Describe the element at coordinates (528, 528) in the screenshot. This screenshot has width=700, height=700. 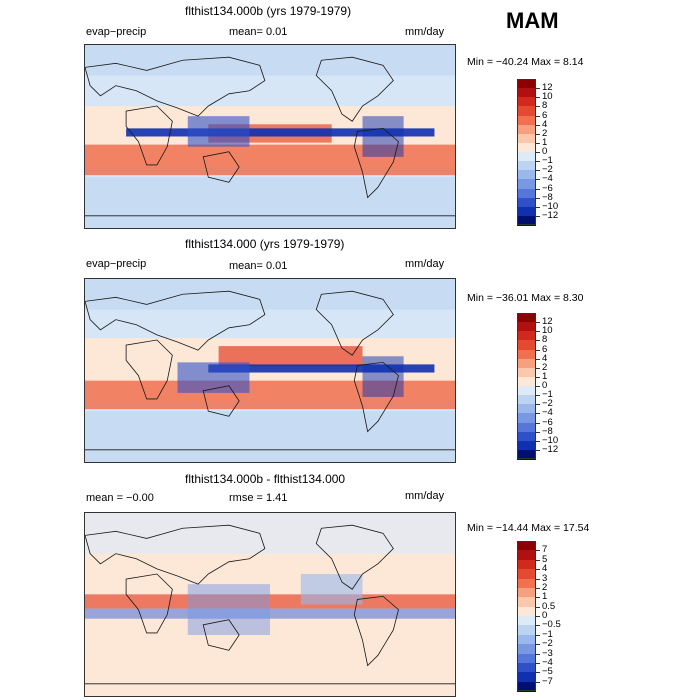
I see `panel3-minmax: Min = −14.44 Max = 17.54` at that location.